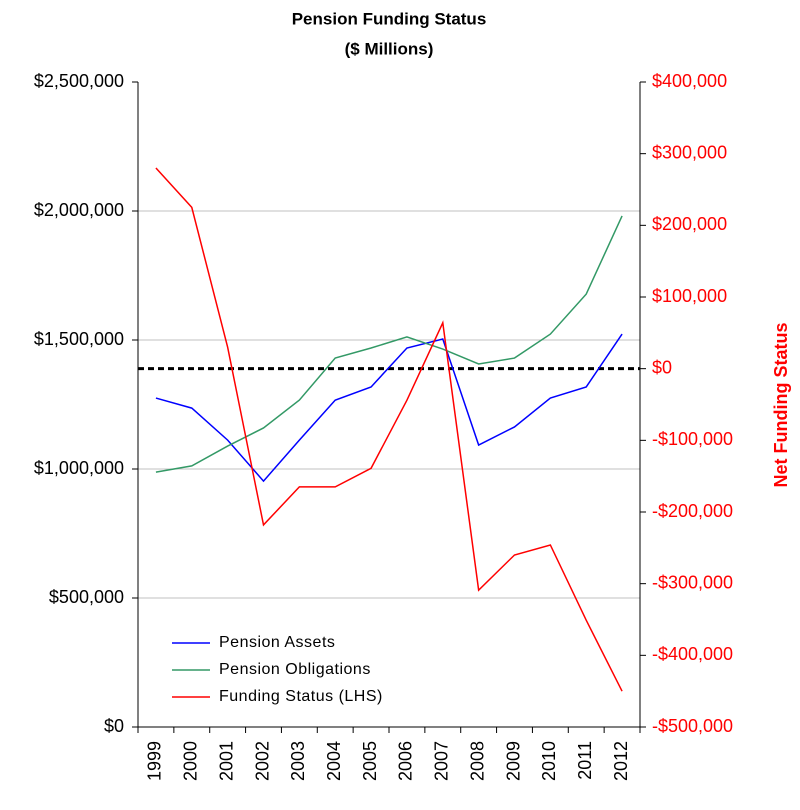  Describe the element at coordinates (298, 761) in the screenshot. I see `x-tick-label: 2003` at that location.